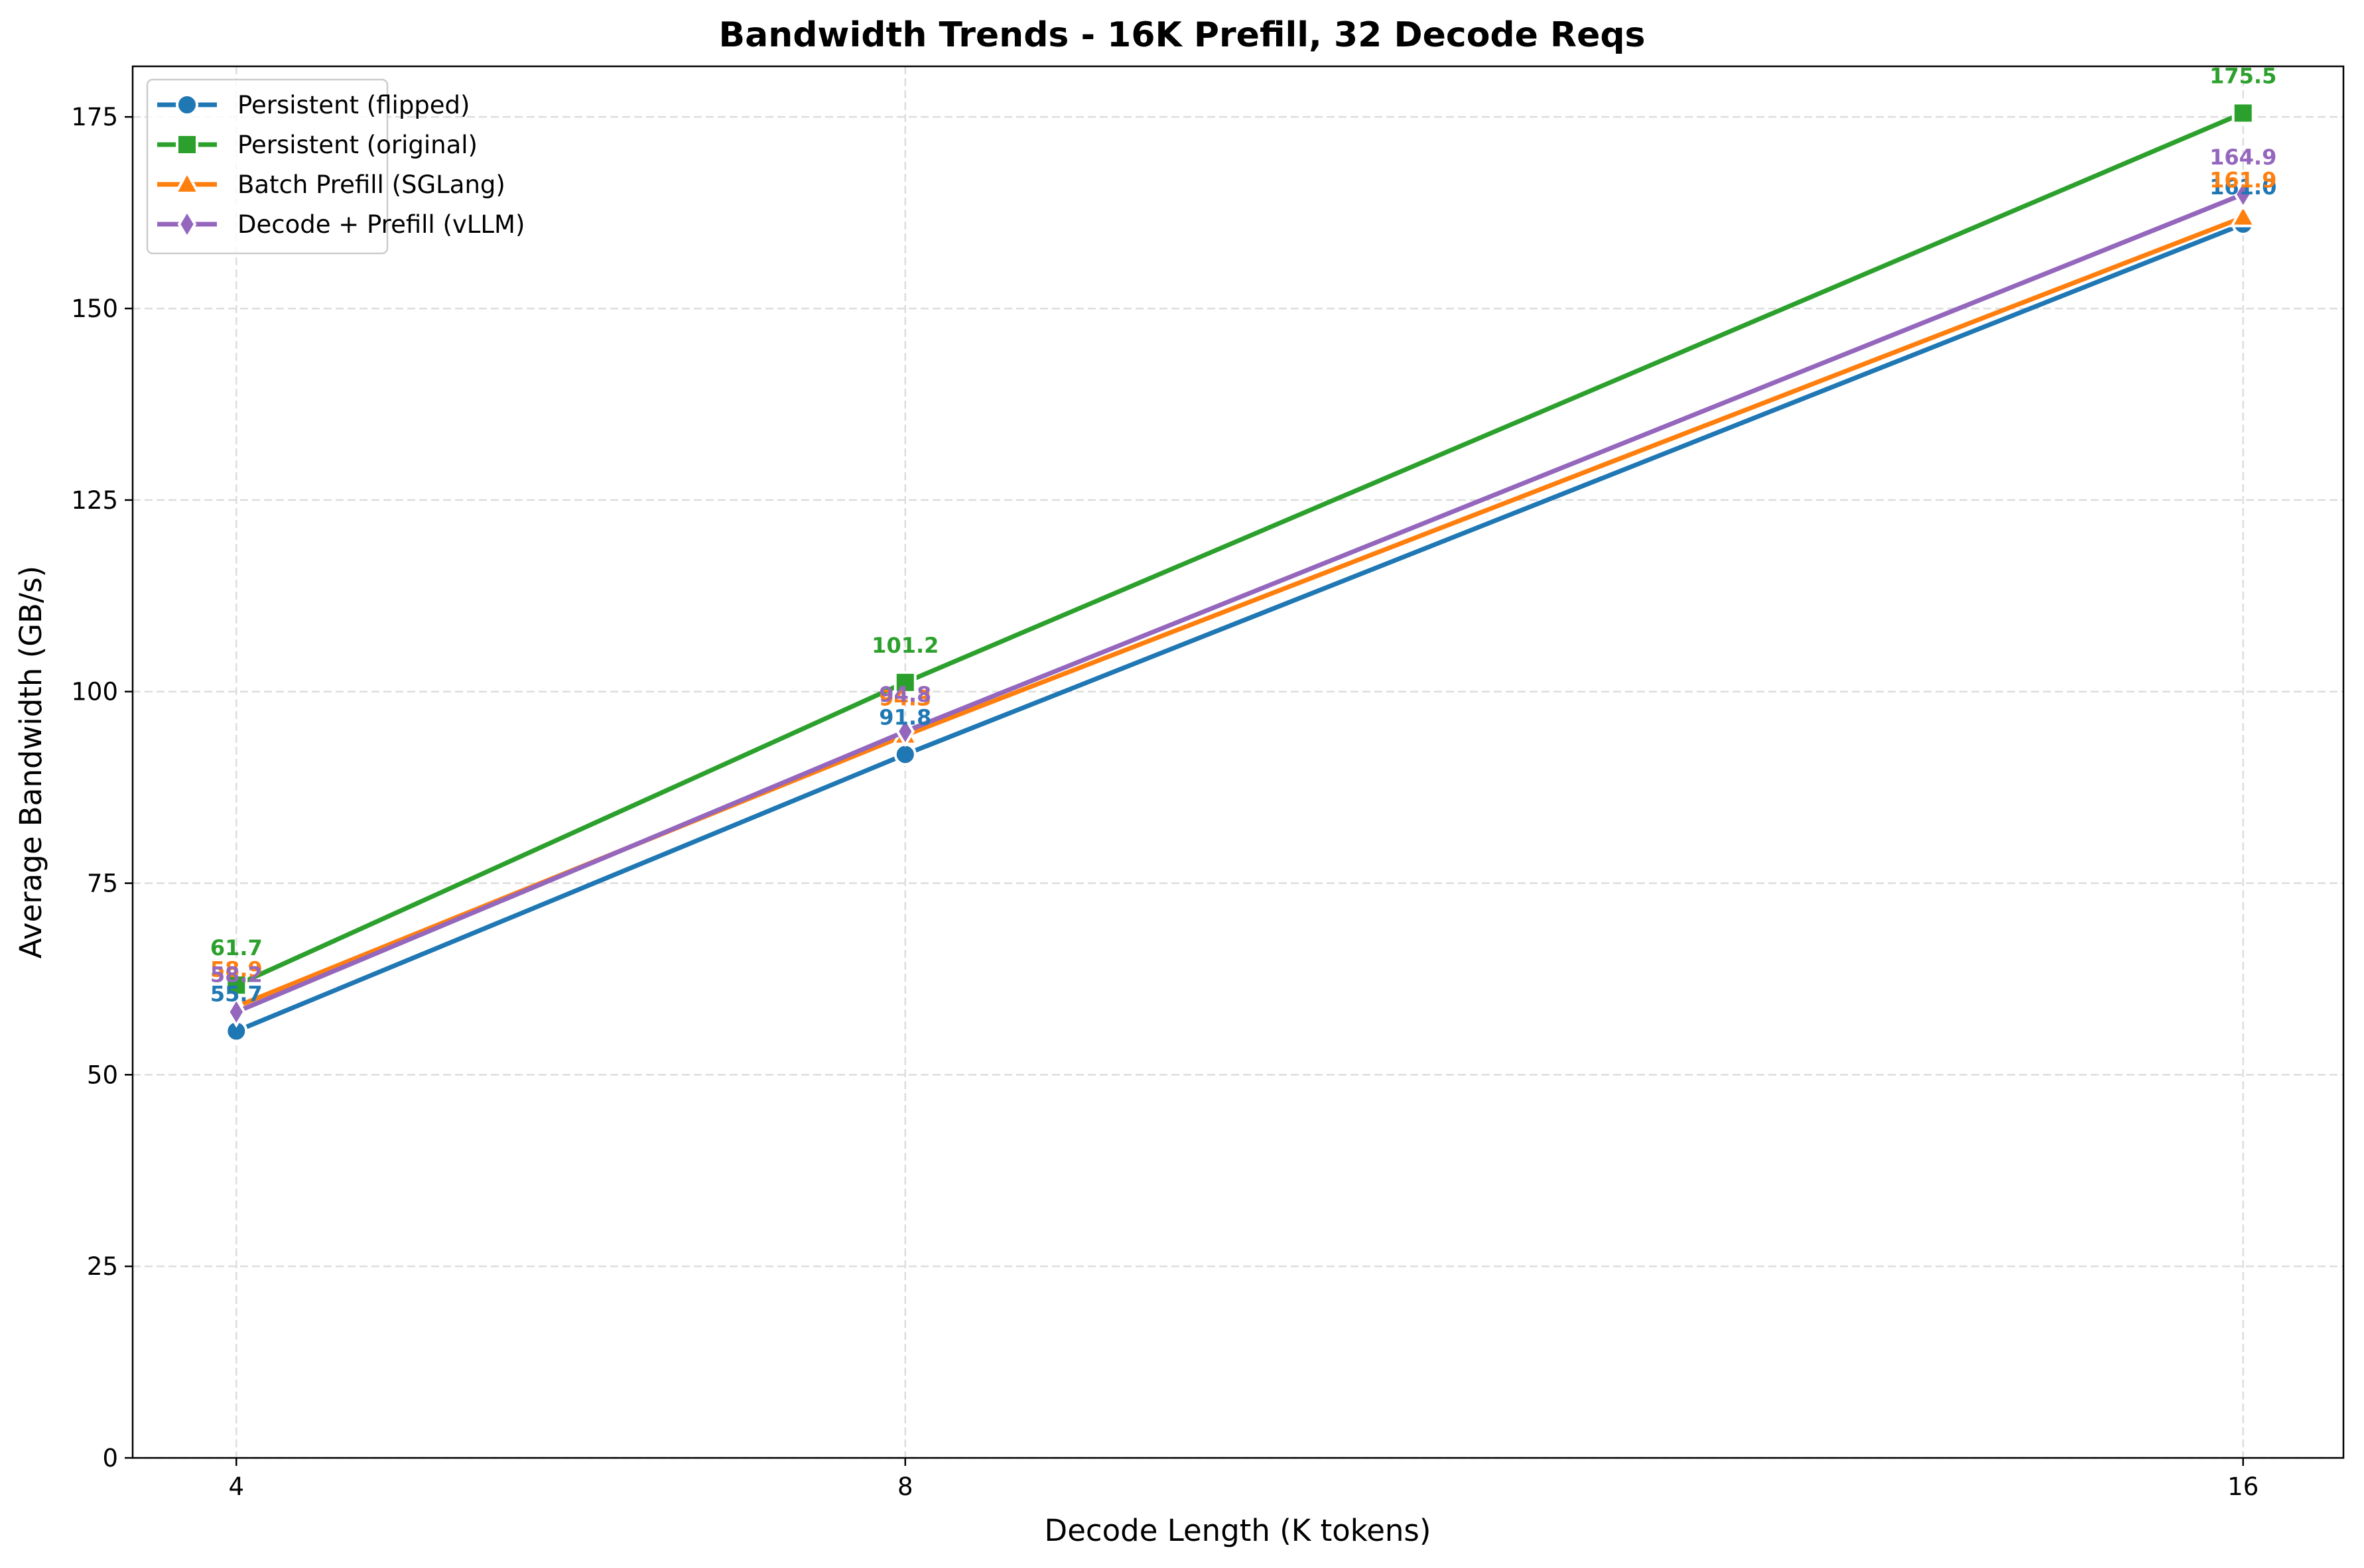 The width and height of the screenshot is (2364, 1568). I want to click on data-label: 101.2, so click(905, 645).